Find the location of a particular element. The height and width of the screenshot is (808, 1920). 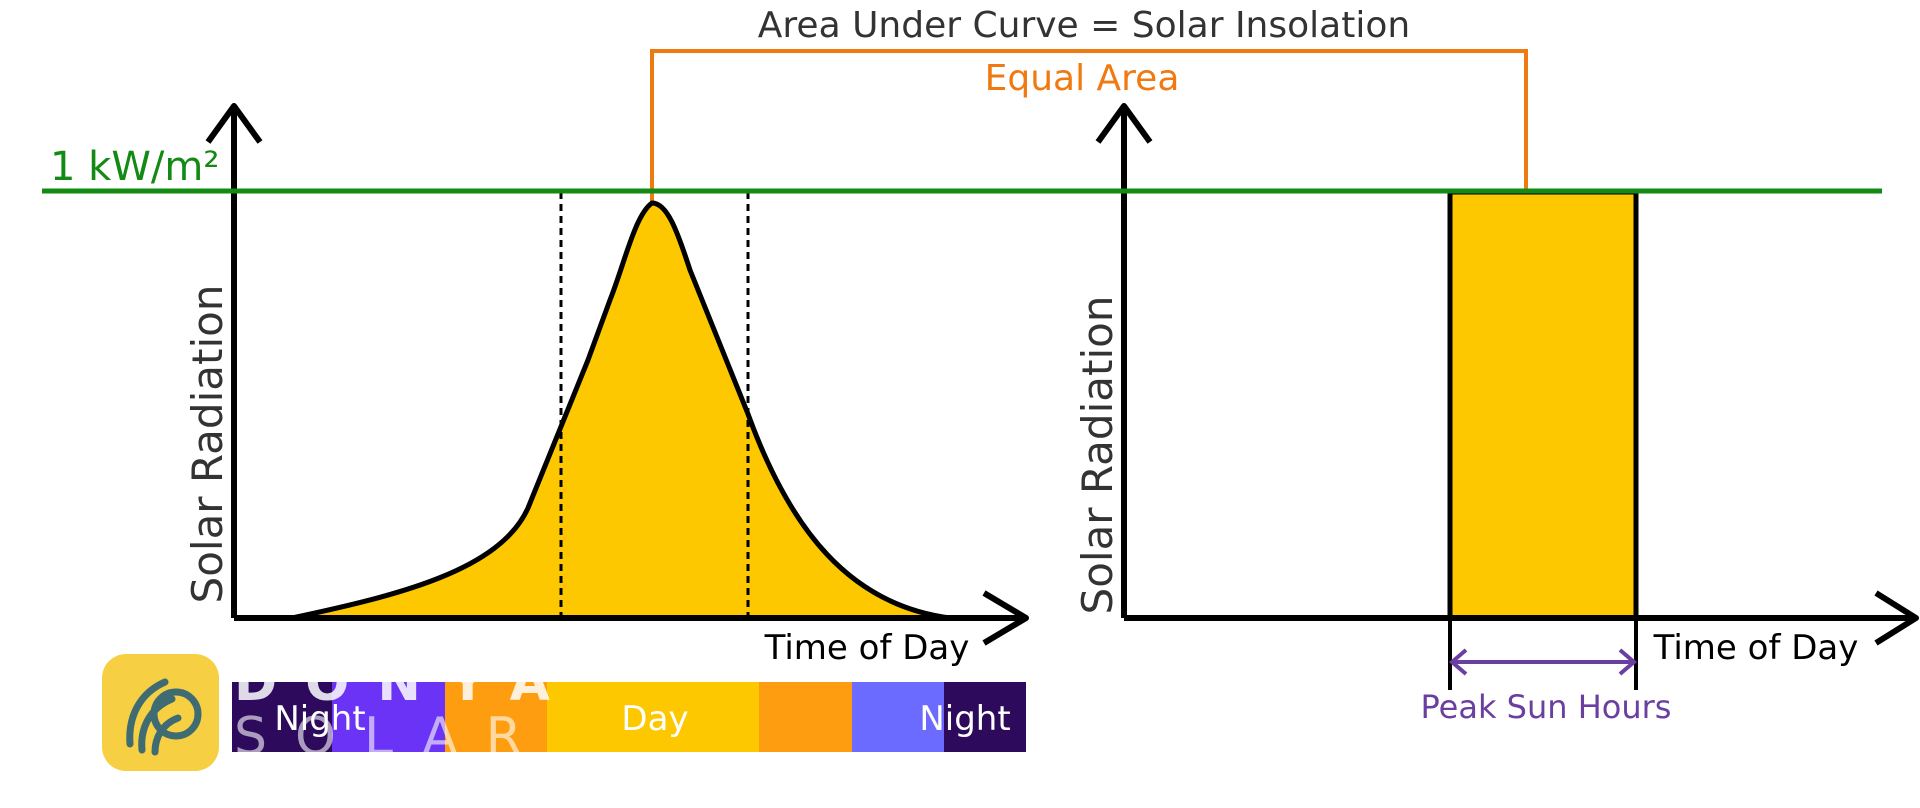

right-x-axis-arrow-icon is located at coordinates (1896, 618).